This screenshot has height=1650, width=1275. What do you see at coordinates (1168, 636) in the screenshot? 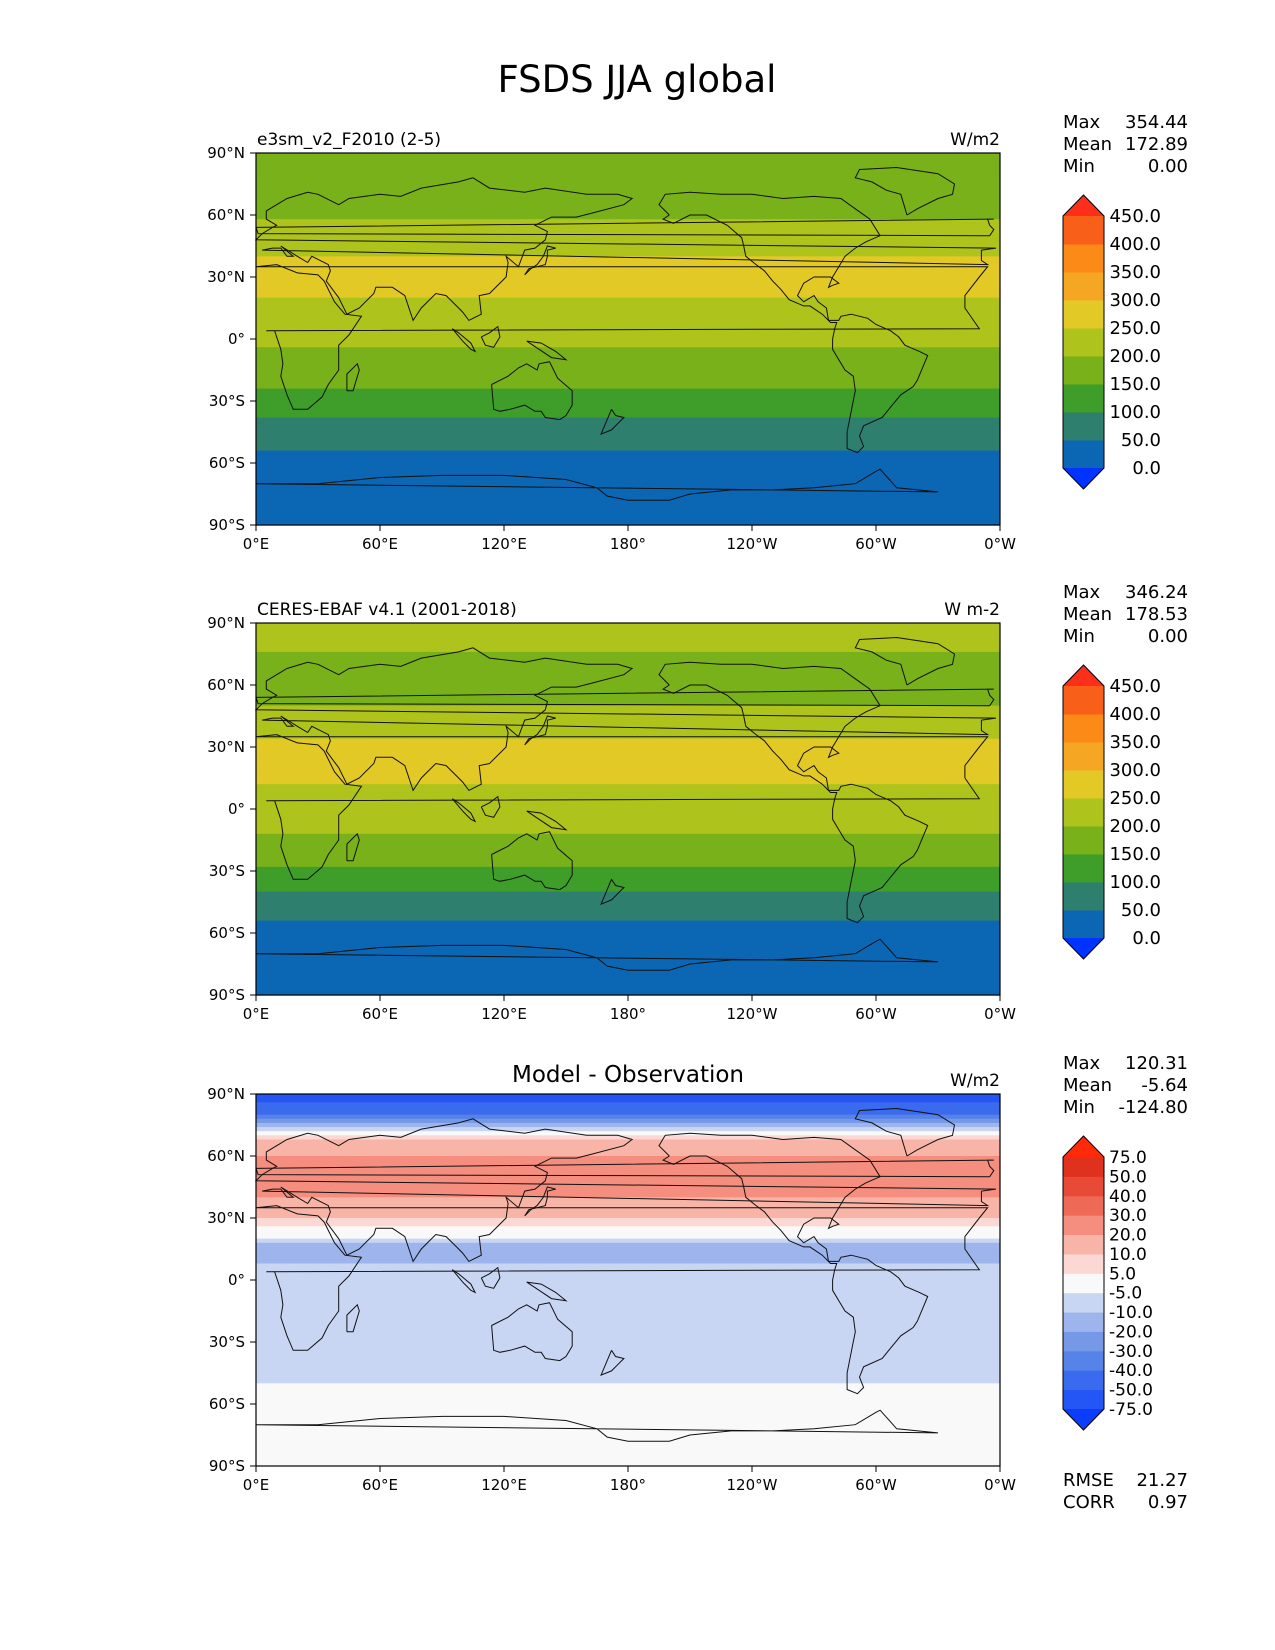
I see `stat-min: 0.00` at bounding box center [1168, 636].